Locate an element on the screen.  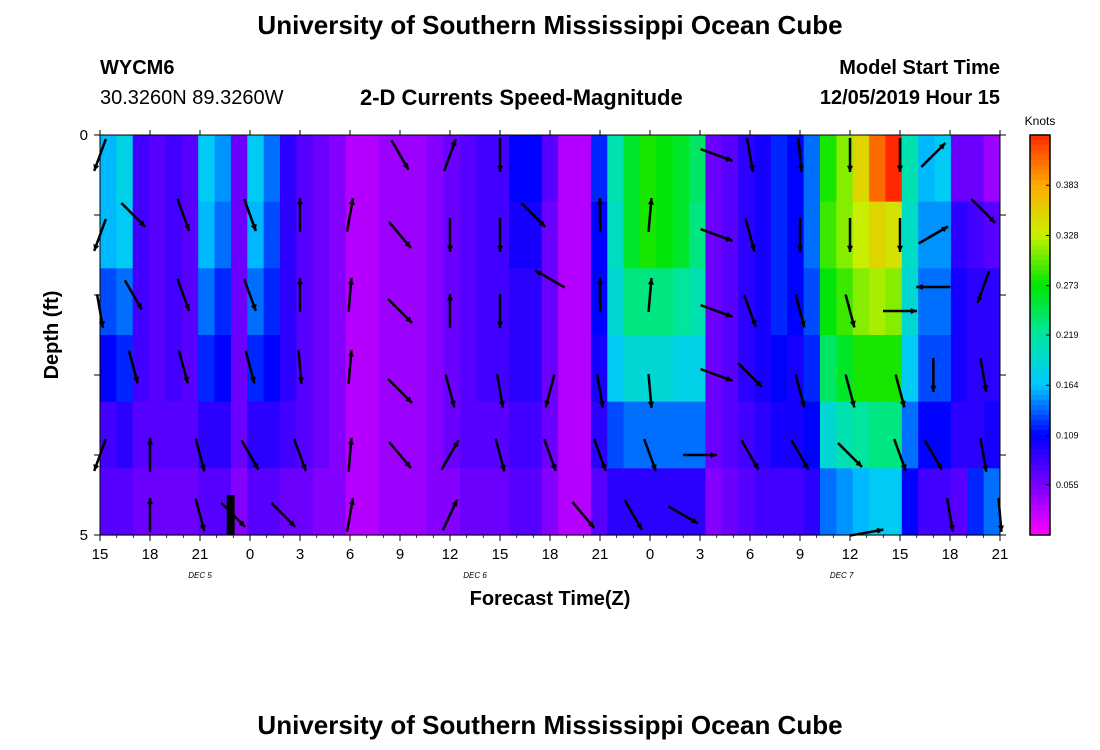
colorbar-tick-label: 0.383 is located at coordinates (1067, 185).